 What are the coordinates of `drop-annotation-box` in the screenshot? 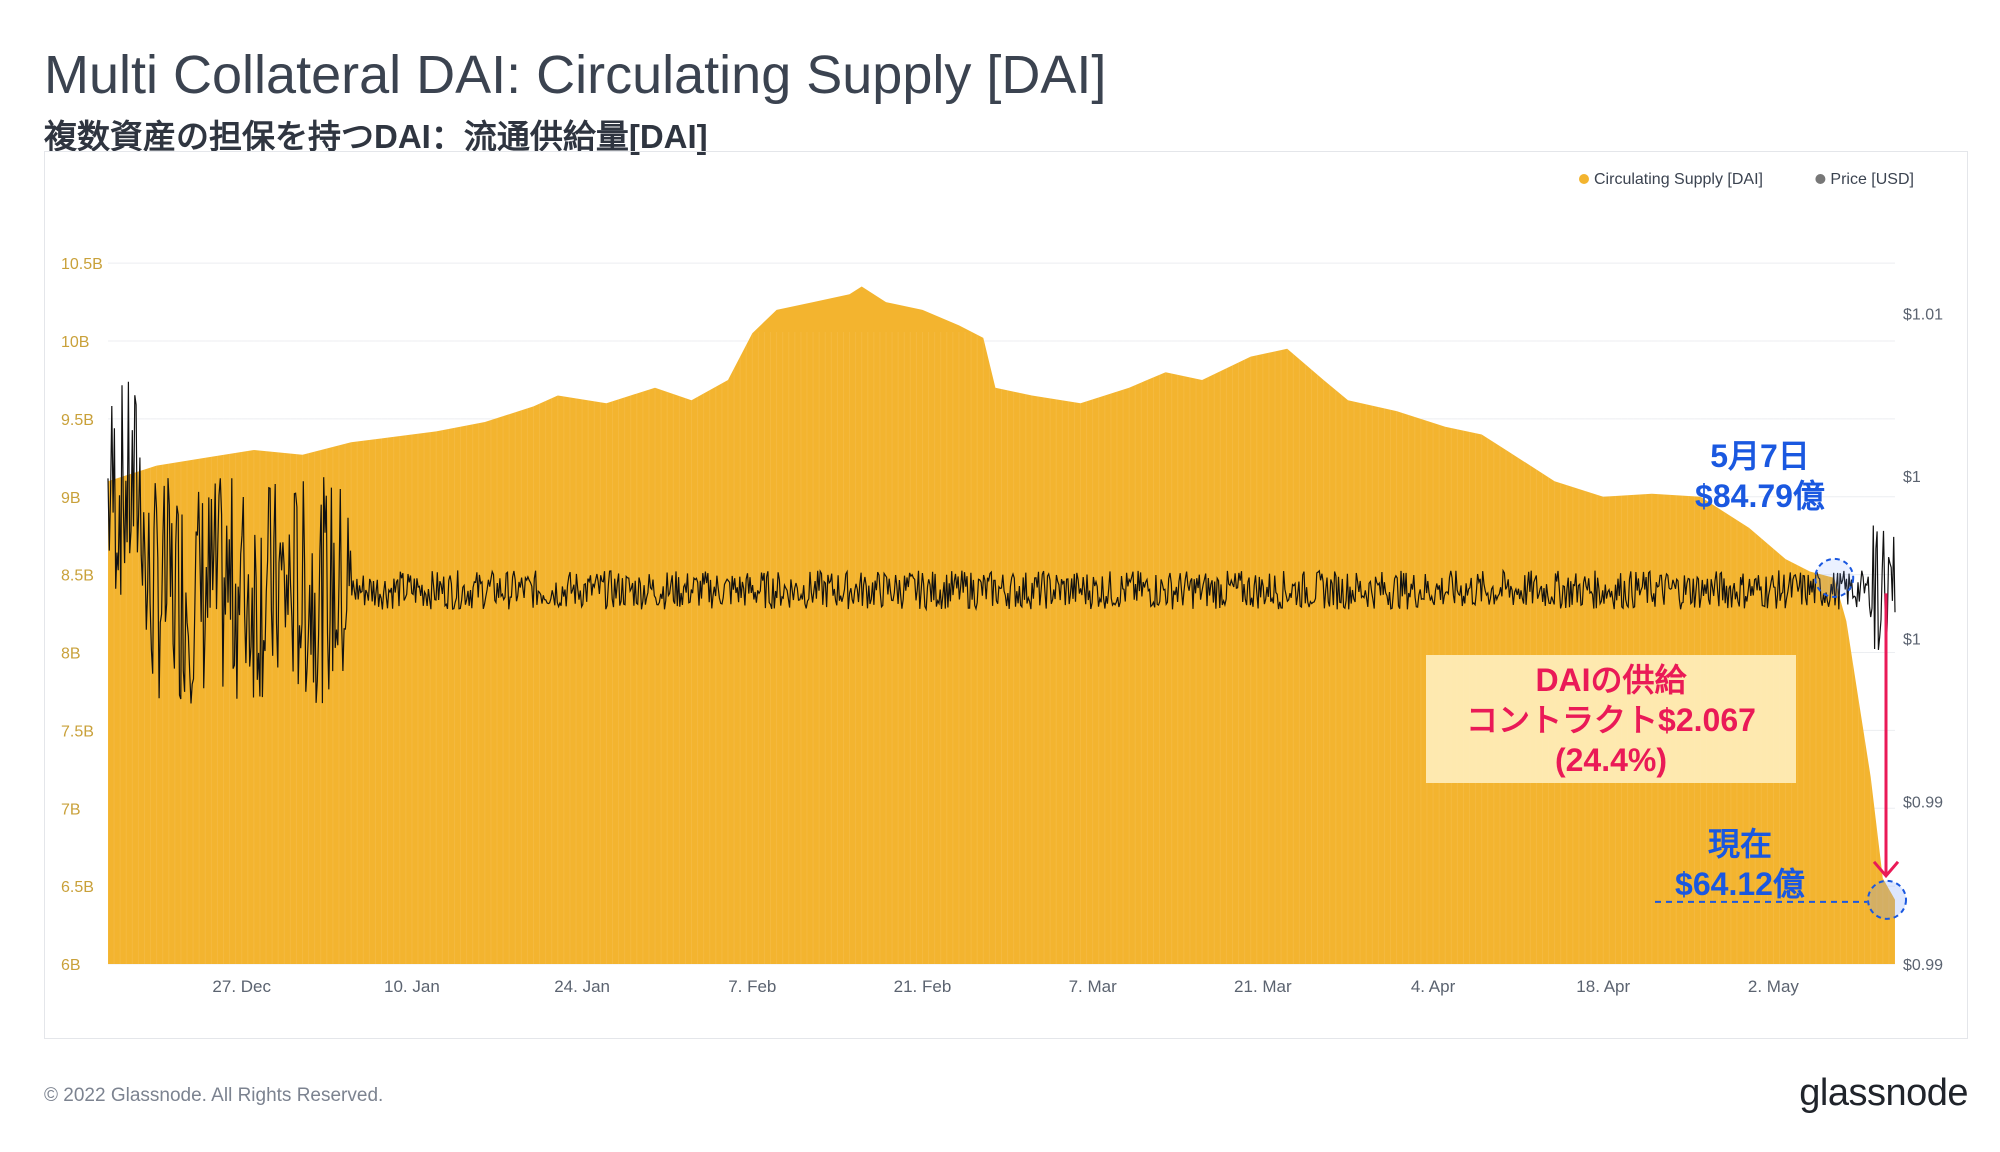 It's located at (1611, 719).